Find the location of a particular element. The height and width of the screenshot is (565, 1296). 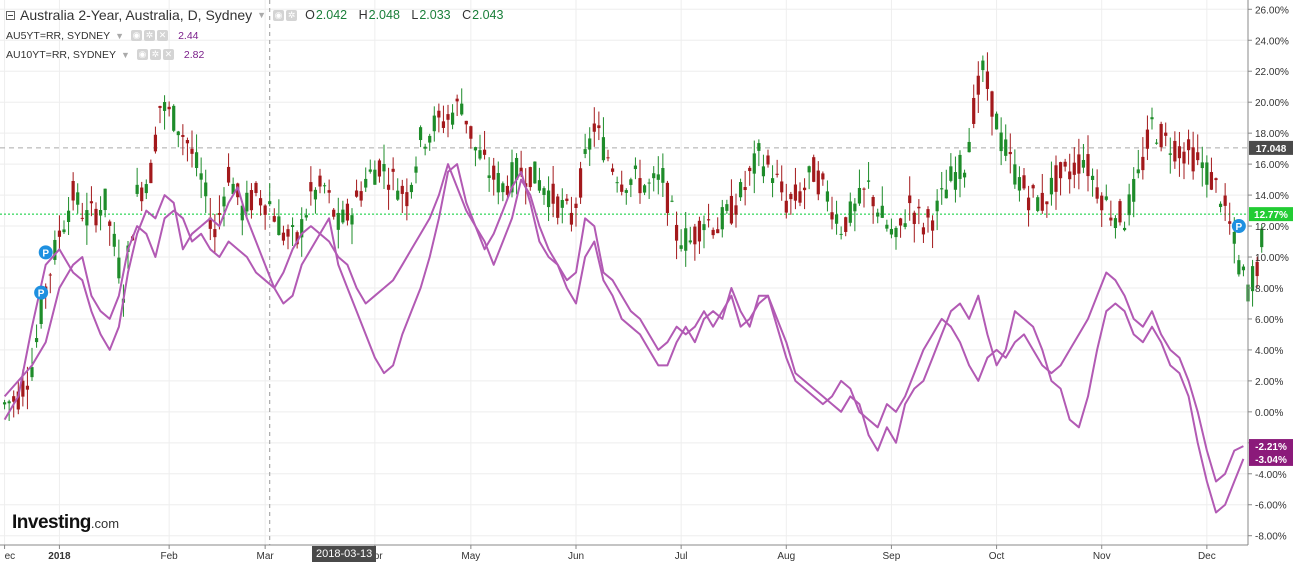

legend-sub1: AU5YT=RR, SYDNEY ▼ ◉ ✲ ✕ 2.44 is located at coordinates (258, 35).